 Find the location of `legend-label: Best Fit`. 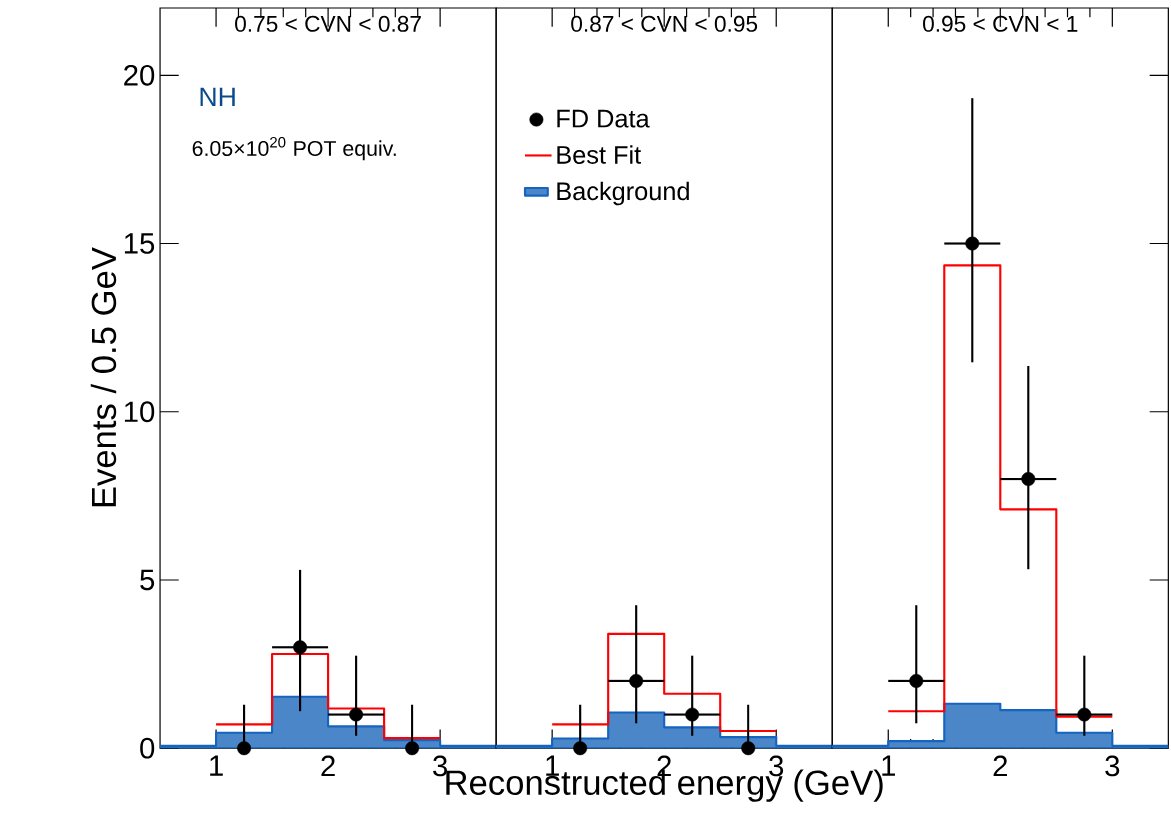

legend-label: Best Fit is located at coordinates (599, 154).